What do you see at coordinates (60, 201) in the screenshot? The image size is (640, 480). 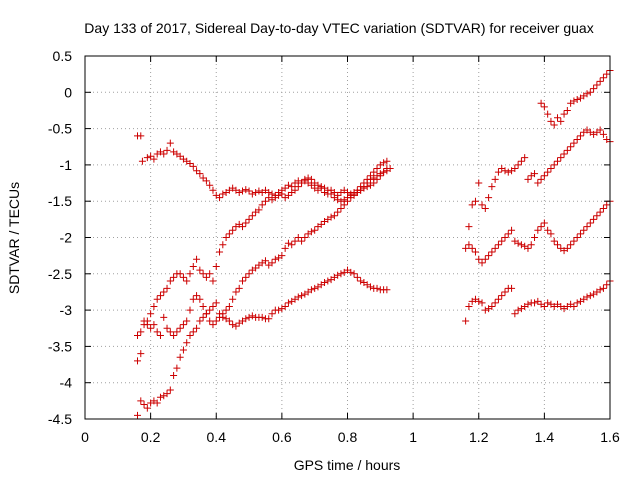 I see `y-tick-label: -1.5` at bounding box center [60, 201].